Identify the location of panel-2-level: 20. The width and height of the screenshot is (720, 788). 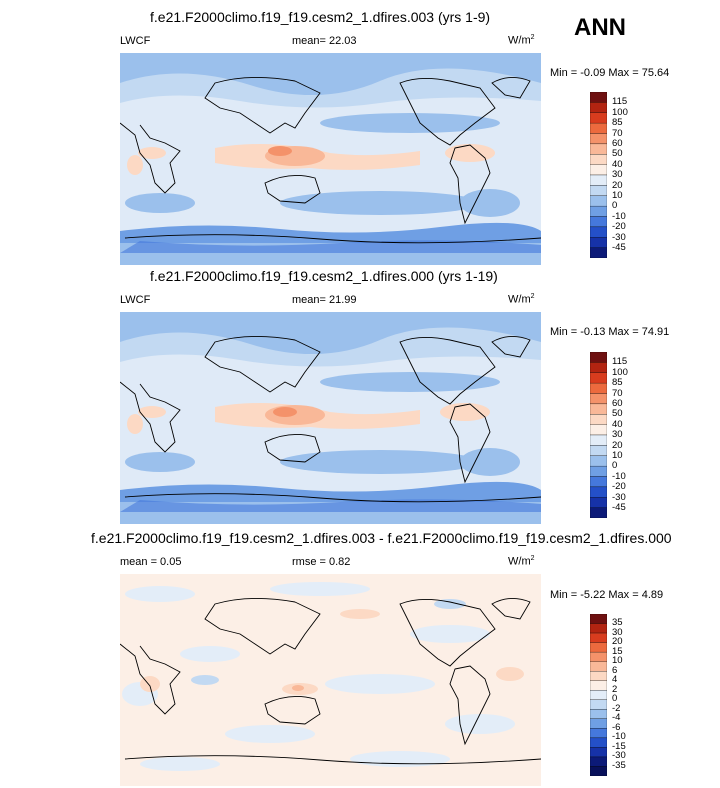
(617, 445).